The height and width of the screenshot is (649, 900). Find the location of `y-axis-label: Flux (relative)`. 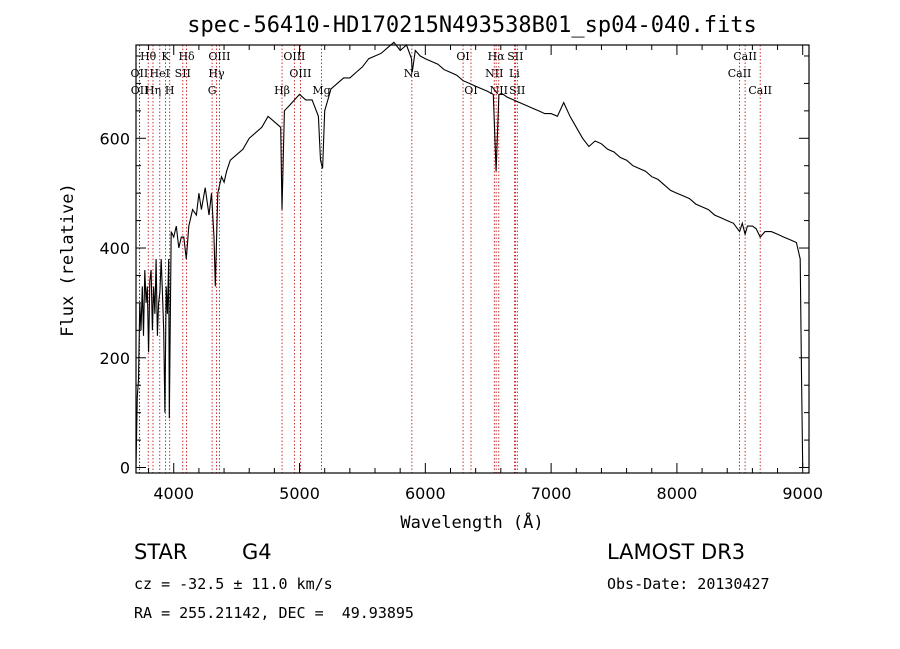

y-axis-label: Flux (relative) is located at coordinates (68, 260).